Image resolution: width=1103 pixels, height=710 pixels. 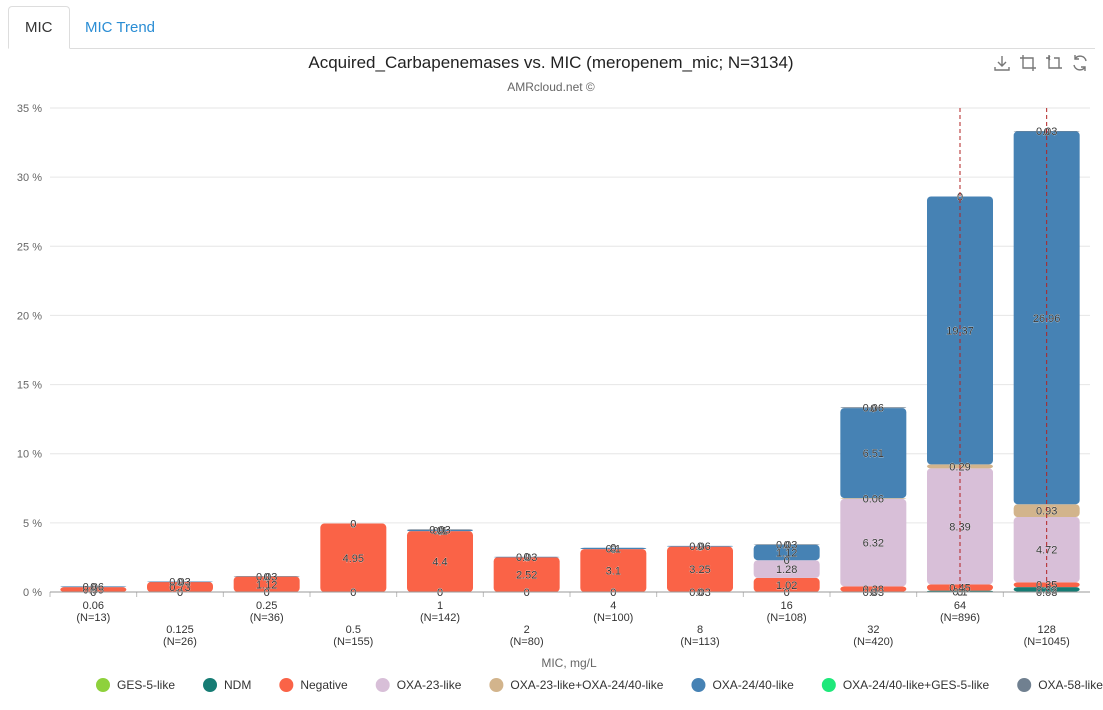 I want to click on y-tick-label: 5 %, so click(x=32, y=524).